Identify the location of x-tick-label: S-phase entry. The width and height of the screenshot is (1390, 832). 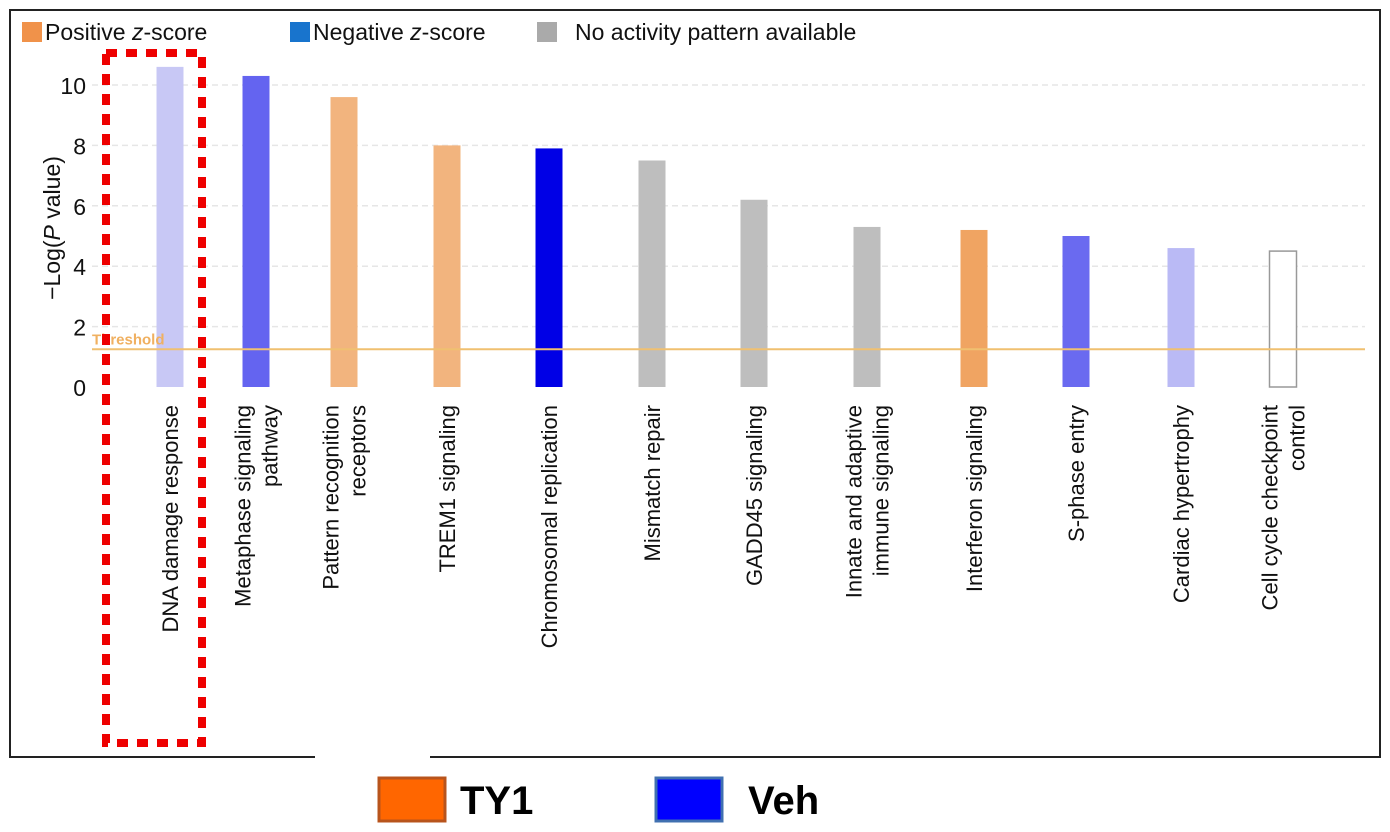
(1076, 473).